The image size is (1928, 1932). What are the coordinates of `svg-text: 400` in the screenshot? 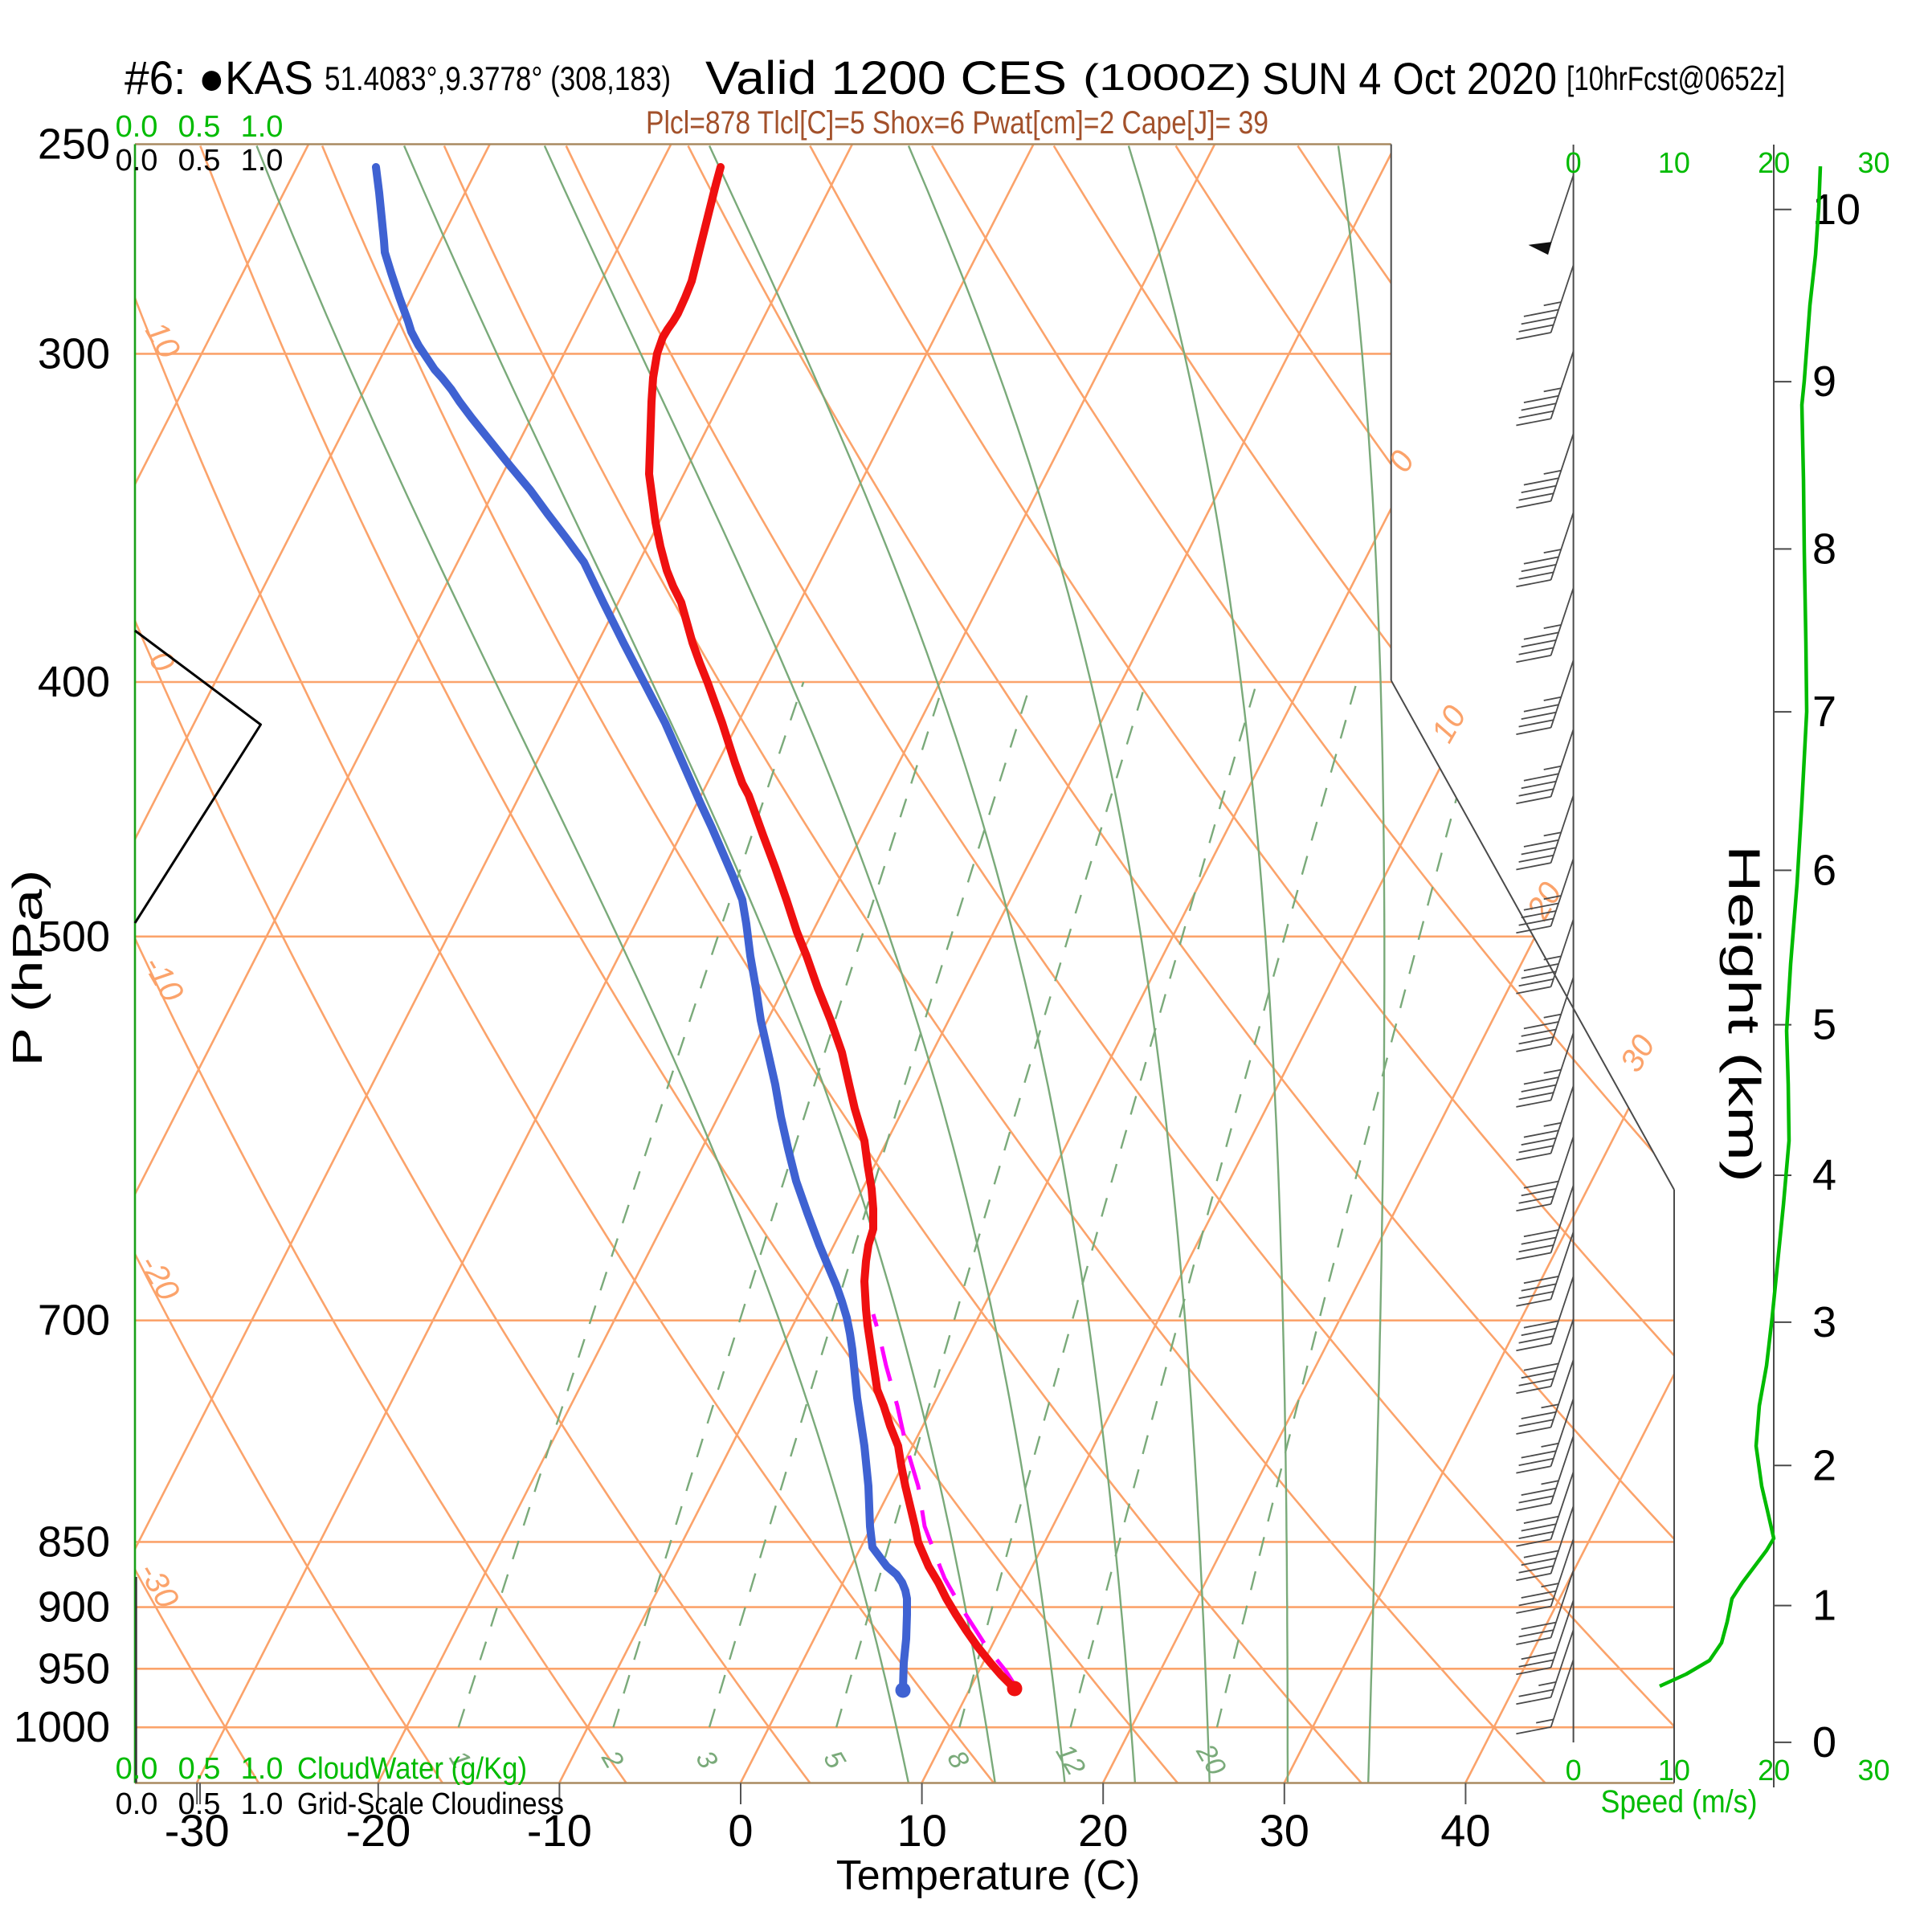 It's located at (74, 682).